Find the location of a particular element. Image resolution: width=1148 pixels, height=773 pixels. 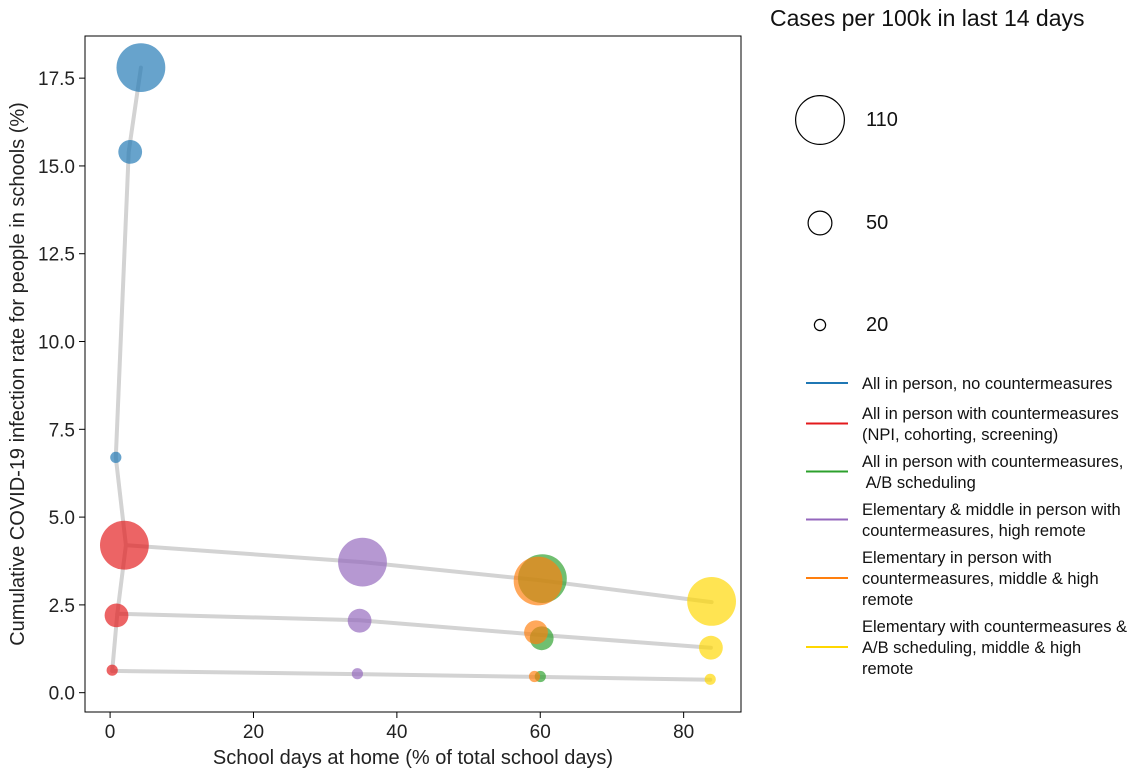

y-axis-ticks: 0.0 2.5 5.0 7.5 10.0 12.5 15.0 17.5 is located at coordinates (61, 387).